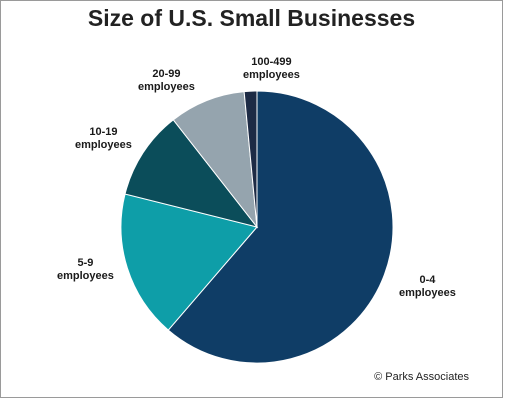 This screenshot has width=505, height=400. What do you see at coordinates (271, 68) in the screenshot?
I see `slice-label-100-499: 100-499 employees` at bounding box center [271, 68].